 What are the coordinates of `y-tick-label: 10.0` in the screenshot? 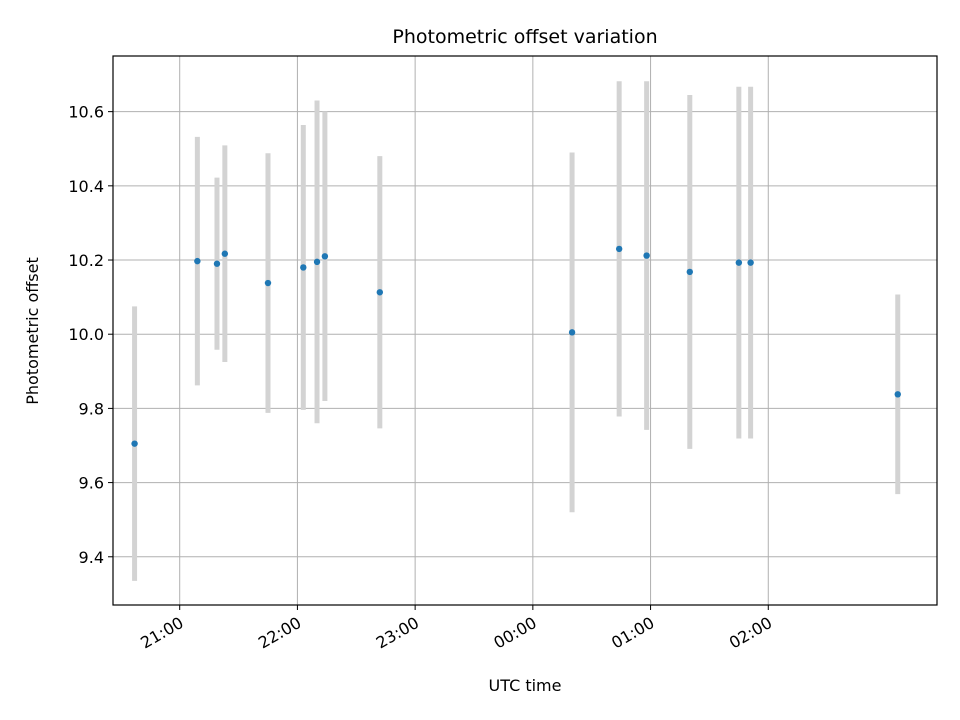 It's located at (86, 334).